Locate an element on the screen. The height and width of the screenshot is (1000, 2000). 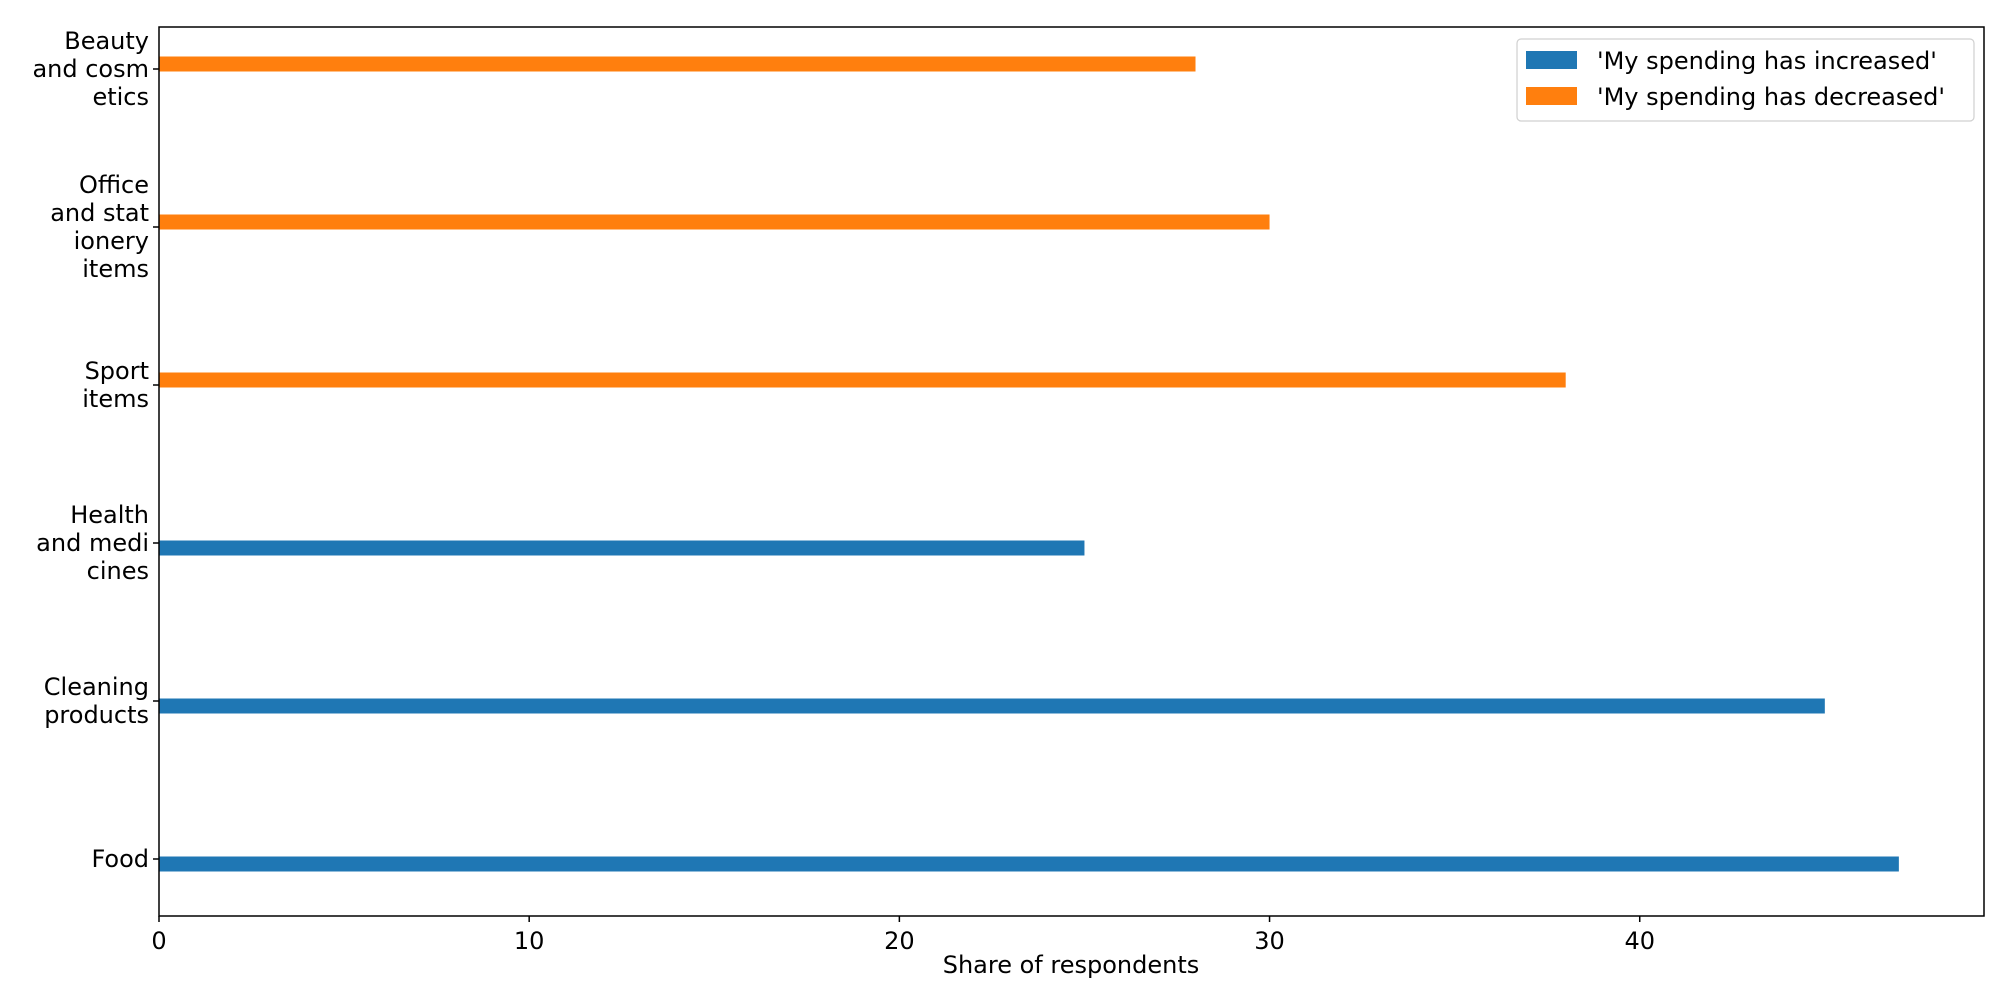
y-tick-label: Food is located at coordinates (120, 859).